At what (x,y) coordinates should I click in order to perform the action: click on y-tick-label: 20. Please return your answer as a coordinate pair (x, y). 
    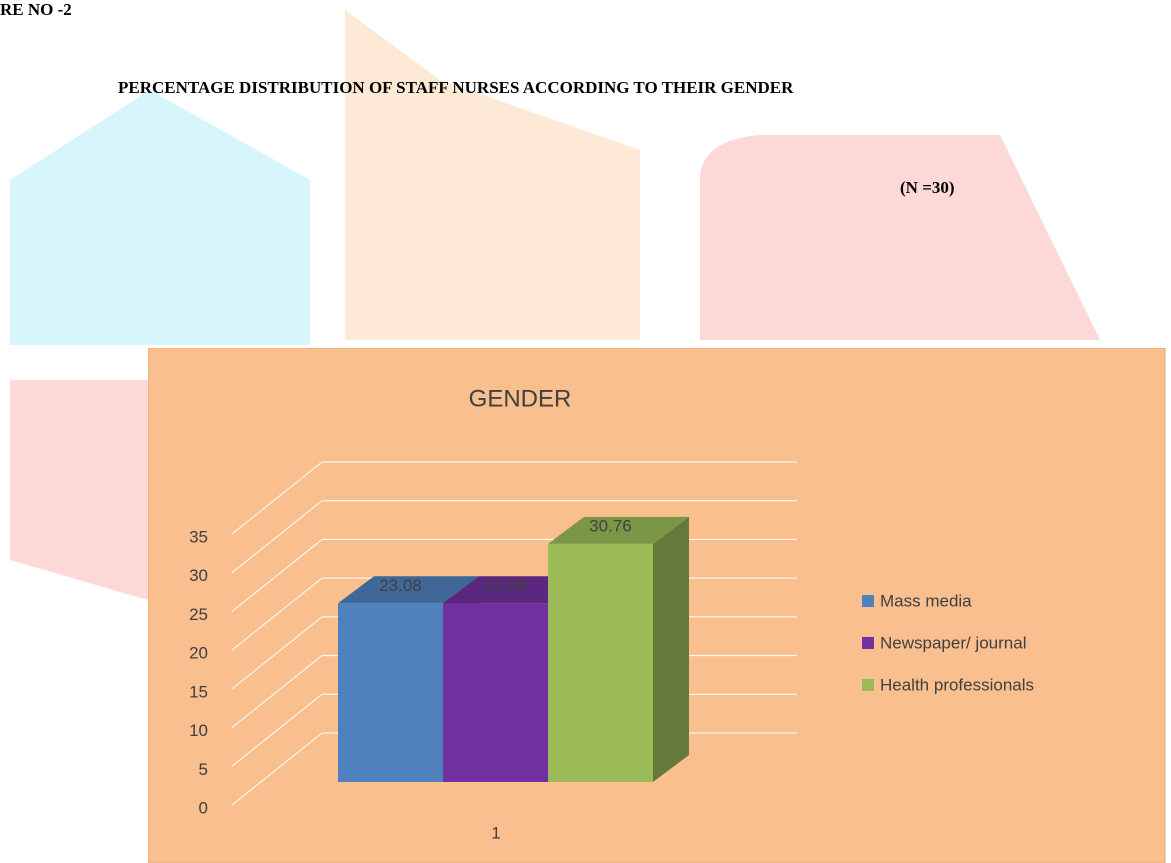
    Looking at the image, I should click on (198, 653).